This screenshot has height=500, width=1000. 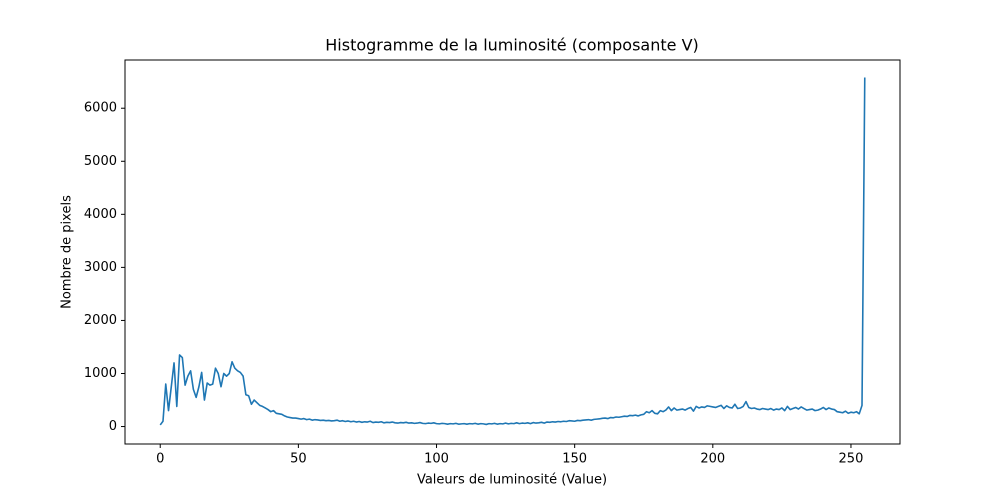 What do you see at coordinates (298, 459) in the screenshot?
I see `x-tick-label: 50` at bounding box center [298, 459].